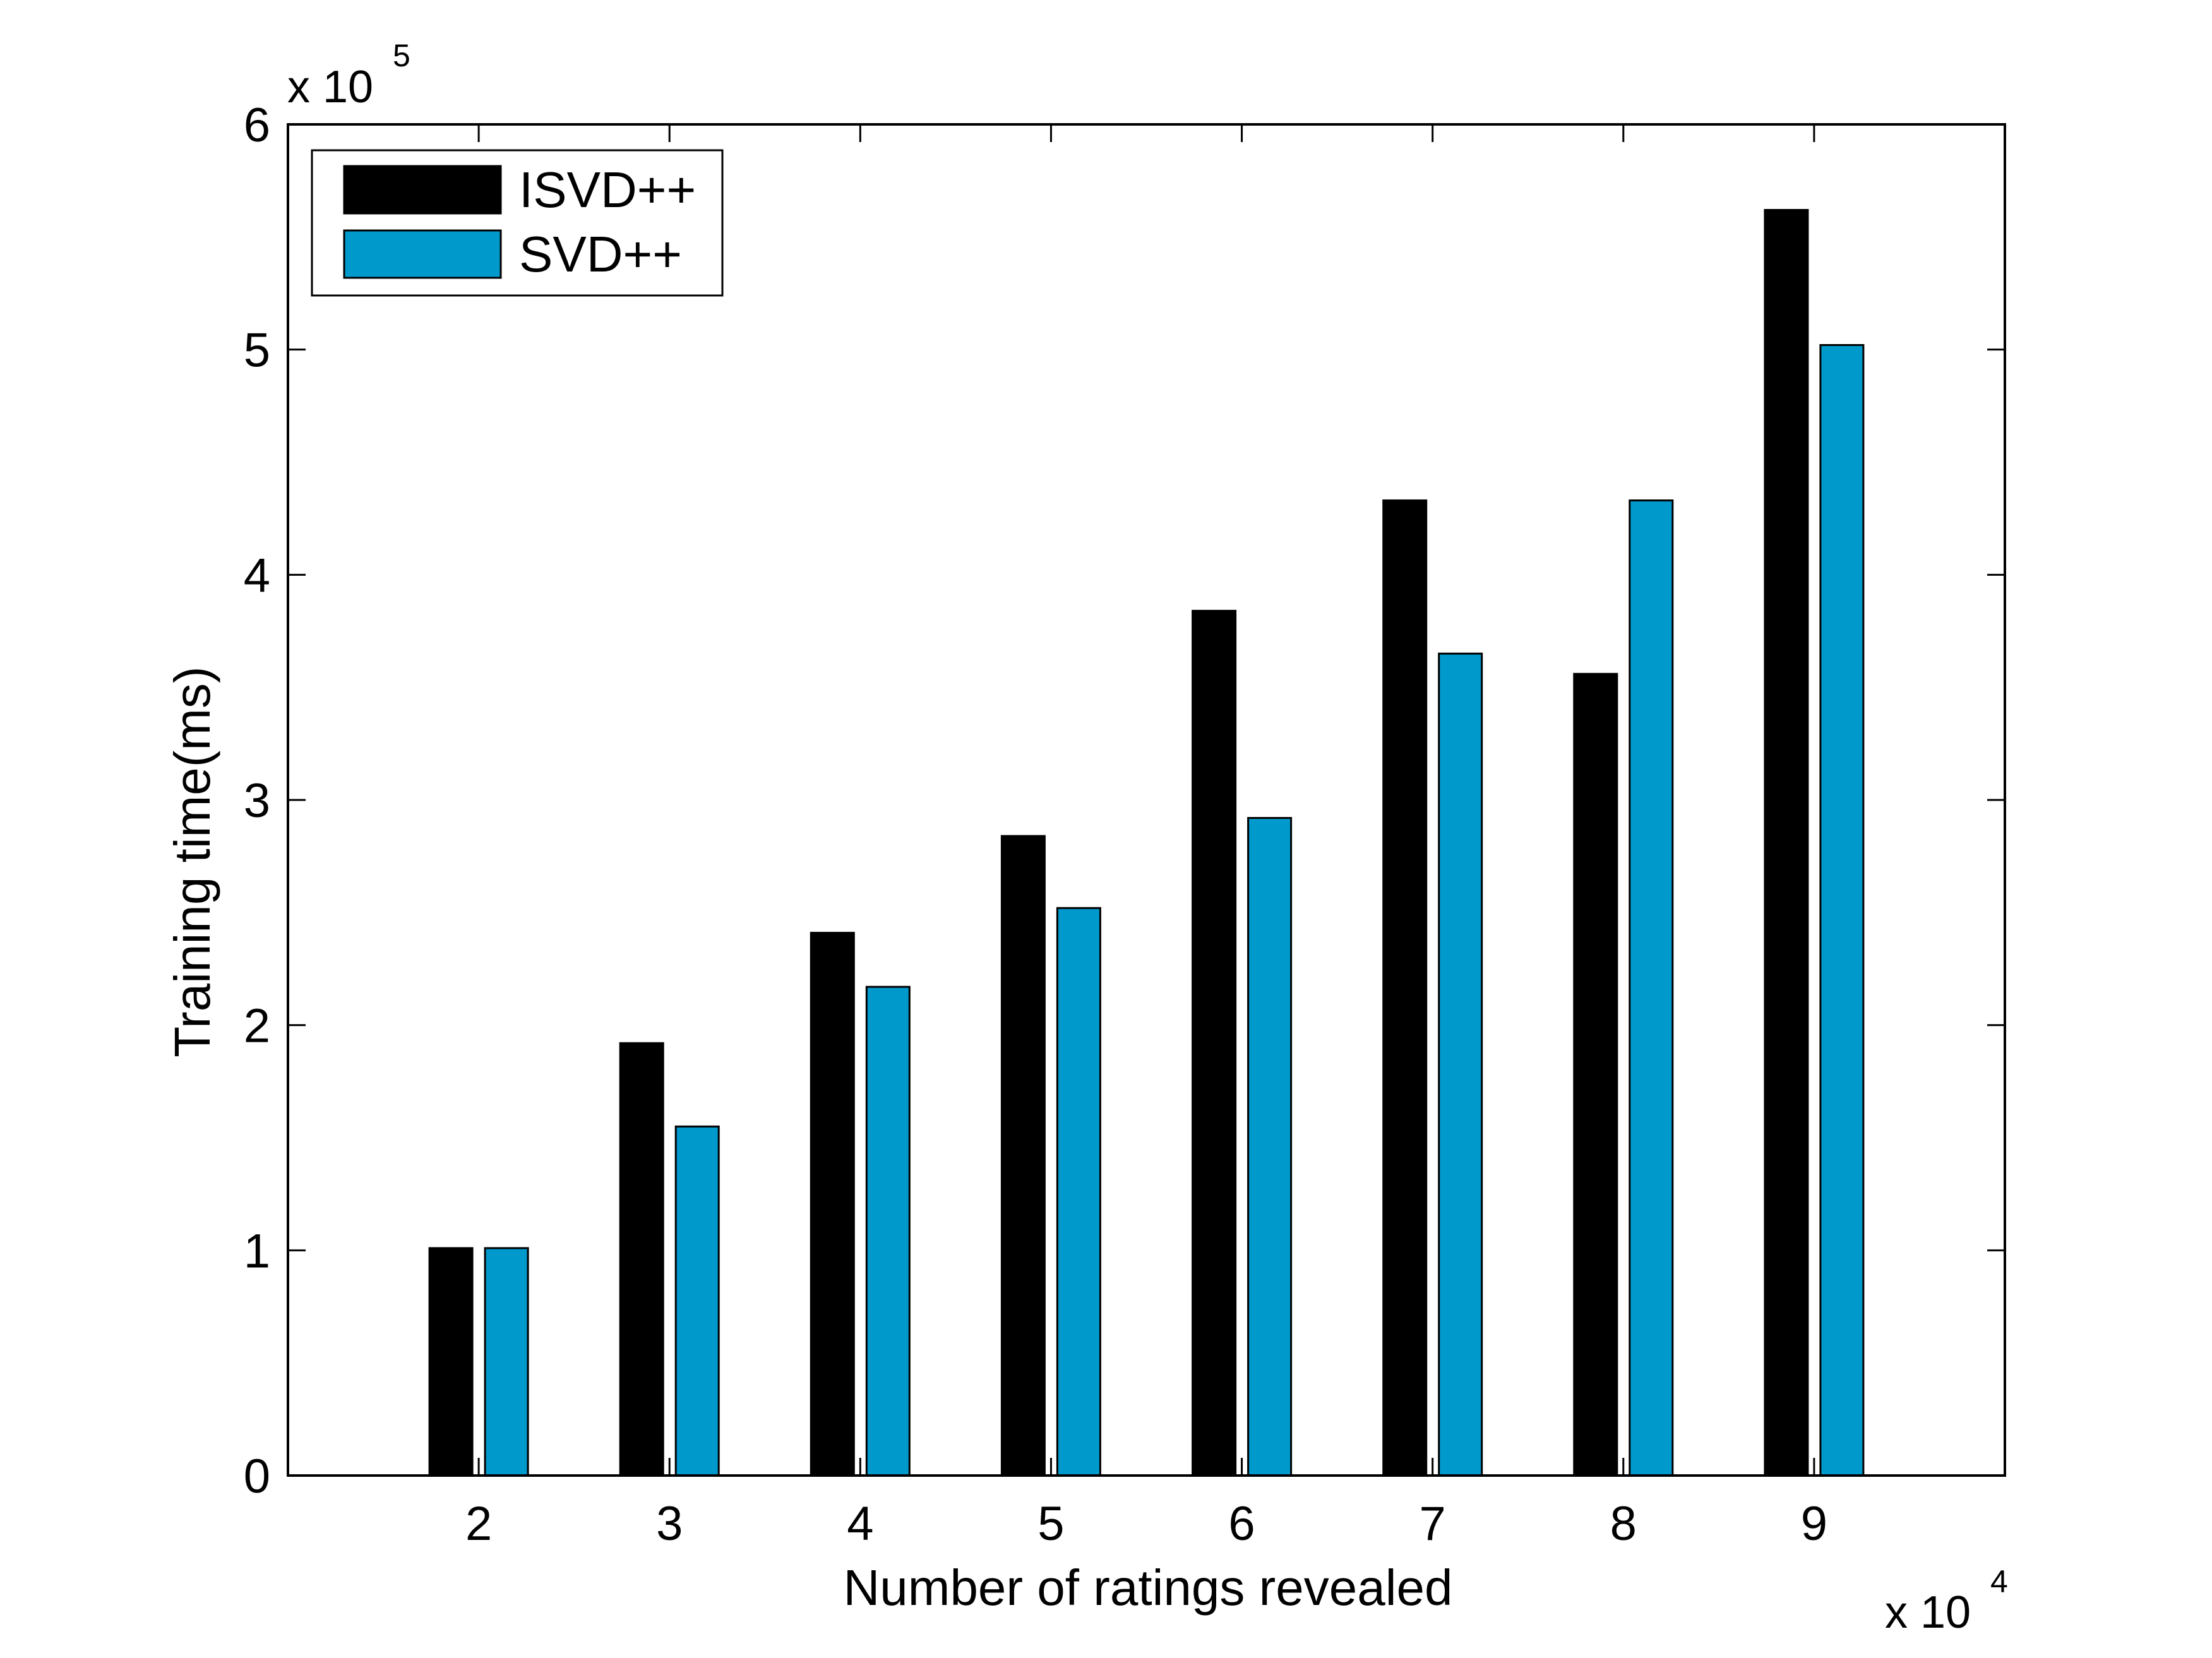 The image size is (2212, 1658). What do you see at coordinates (1148, 1588) in the screenshot?
I see `x-axis-label: Number of ratings revealed` at bounding box center [1148, 1588].